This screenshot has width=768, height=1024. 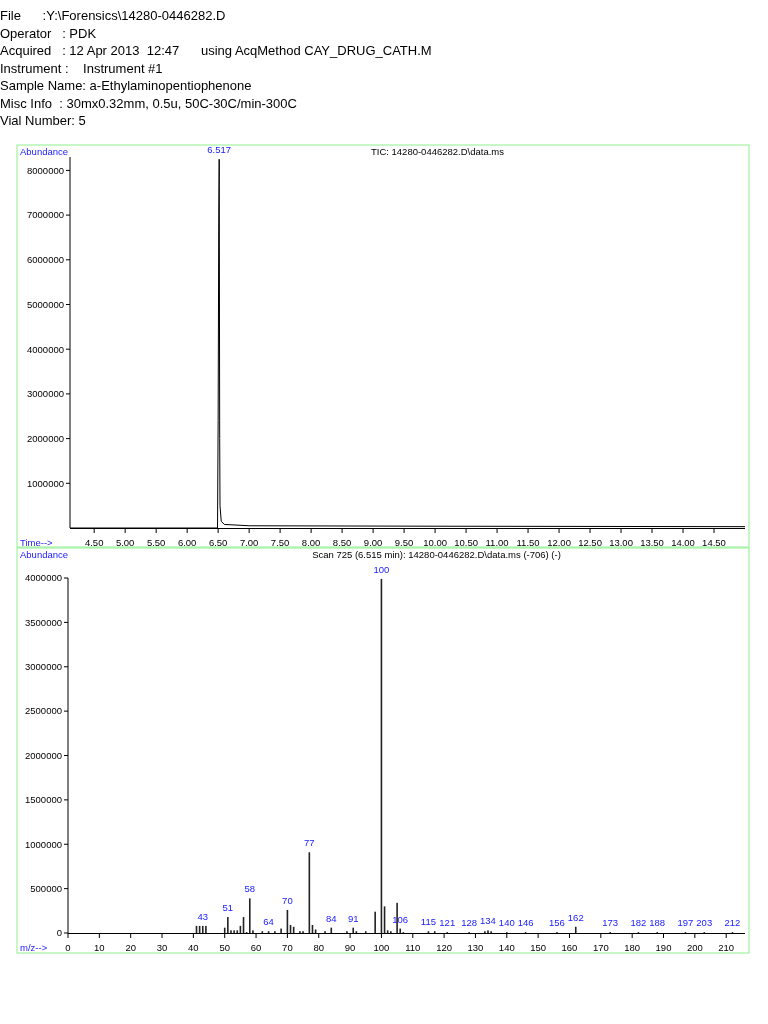 What do you see at coordinates (130, 947) in the screenshot?
I see `x-tick-label: 20` at bounding box center [130, 947].